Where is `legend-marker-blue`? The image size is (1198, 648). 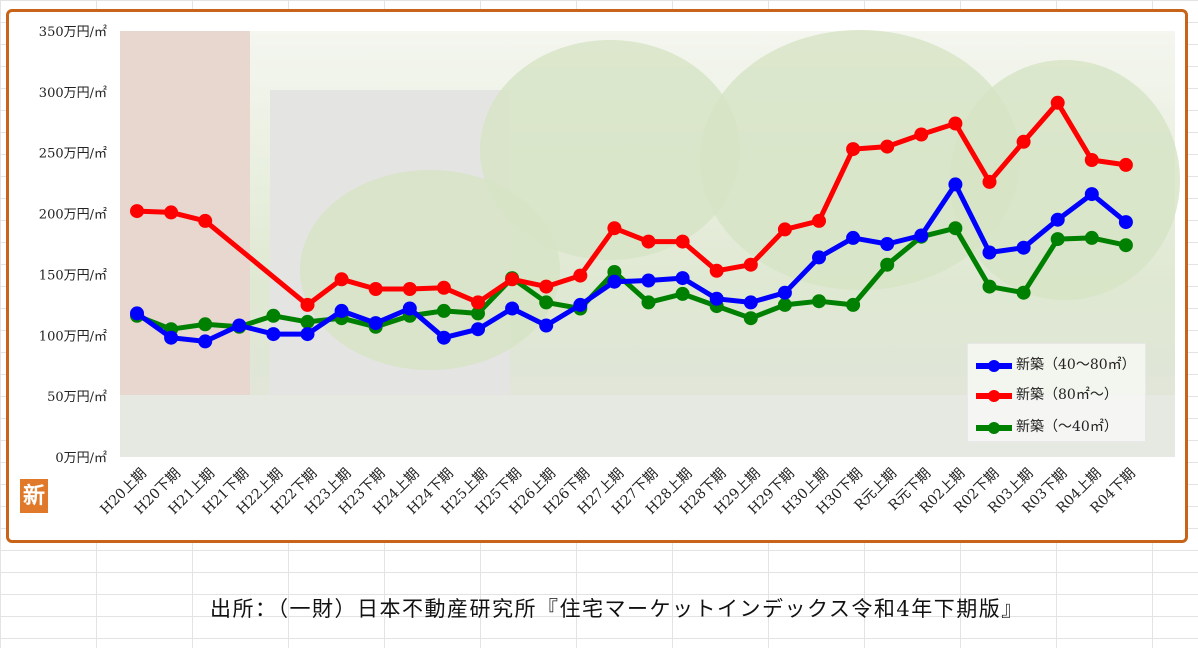 legend-marker-blue is located at coordinates (994, 366).